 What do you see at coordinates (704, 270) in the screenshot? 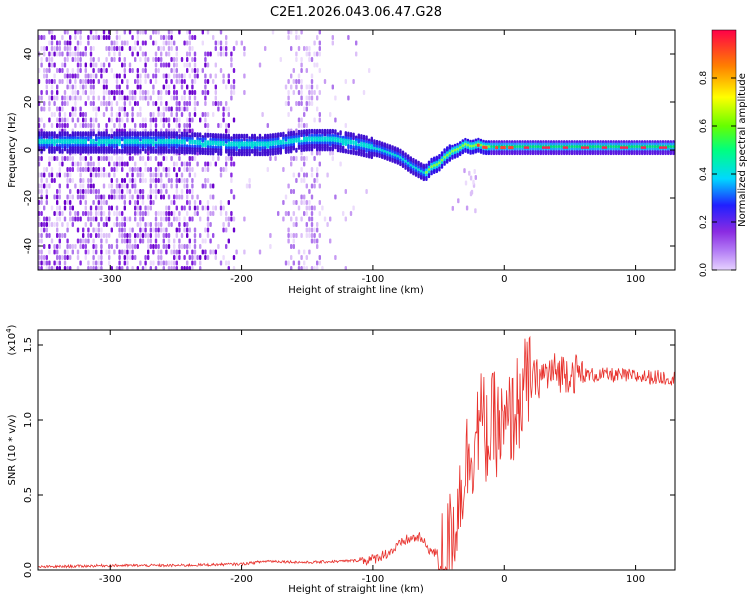
I see `colorbar-tick-label: 0.0` at bounding box center [704, 270].